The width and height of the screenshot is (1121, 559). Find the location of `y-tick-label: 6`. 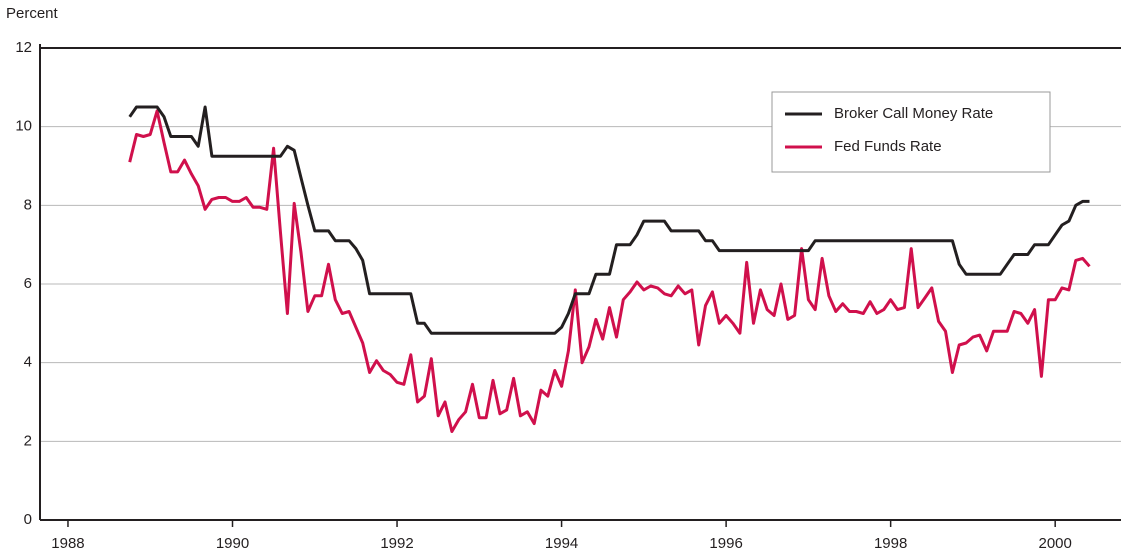

y-tick-label: 6 is located at coordinates (28, 283).